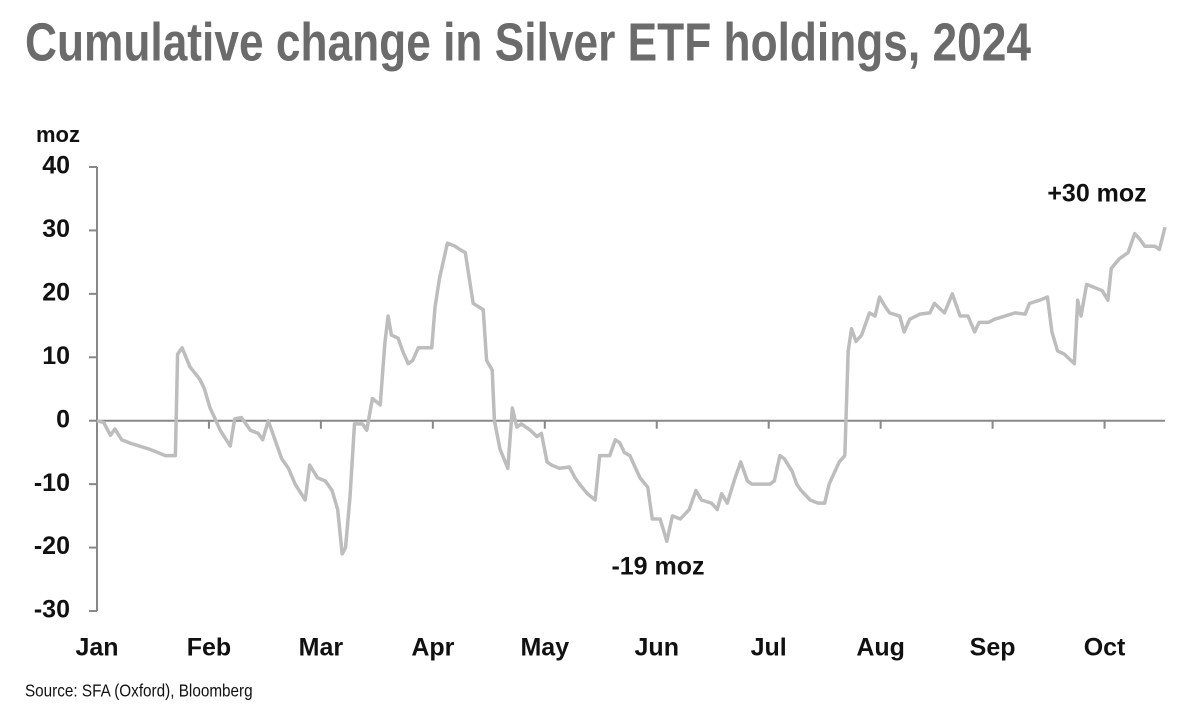 The width and height of the screenshot is (1200, 713). I want to click on x-tick-label: Aug, so click(880, 648).